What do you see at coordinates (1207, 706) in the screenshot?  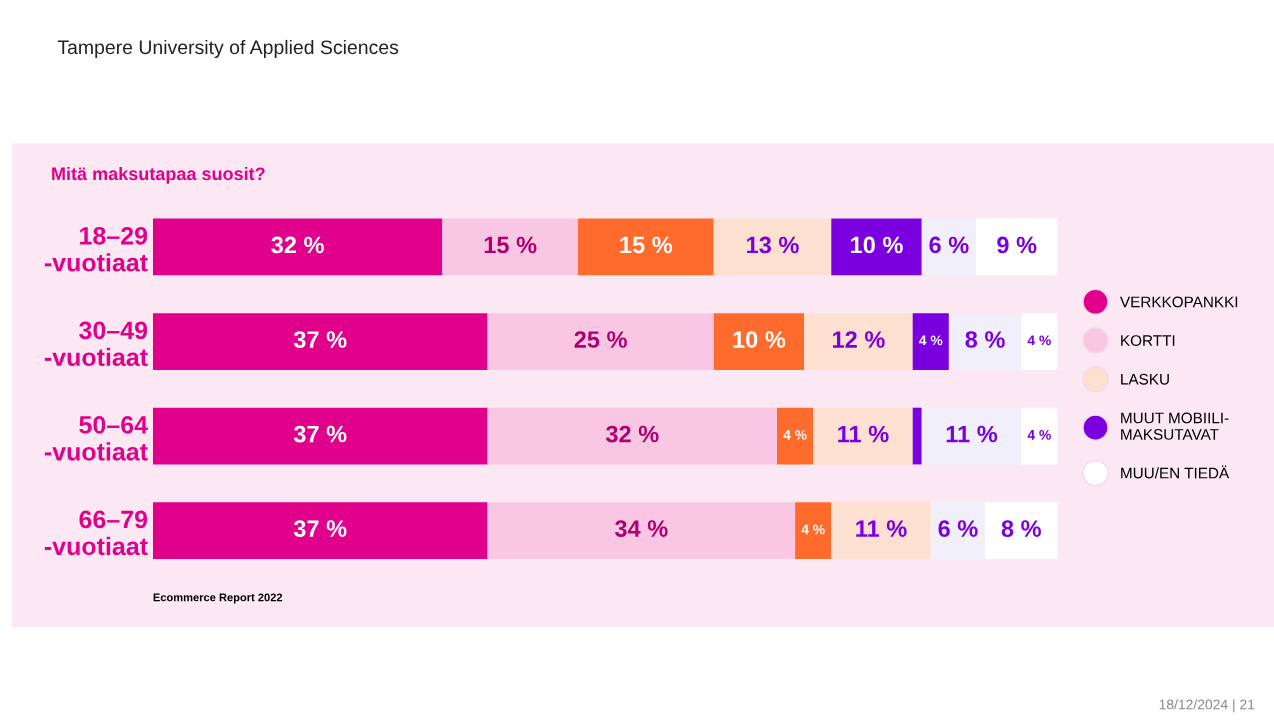 I see `text: 18/12/2024 | 21` at bounding box center [1207, 706].